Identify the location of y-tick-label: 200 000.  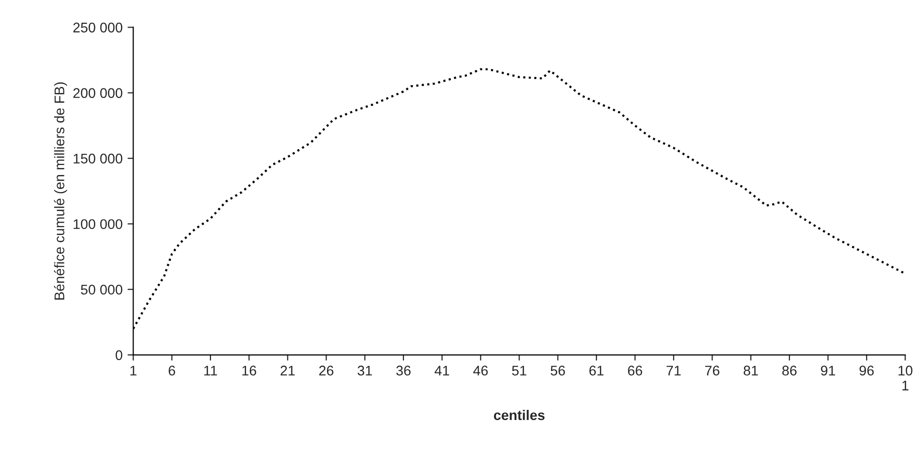
(97, 93).